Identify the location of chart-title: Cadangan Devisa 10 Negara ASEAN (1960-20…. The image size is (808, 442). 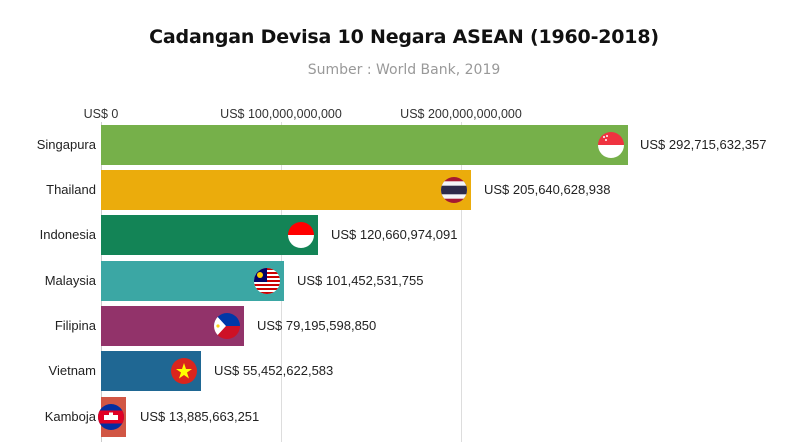
(404, 37).